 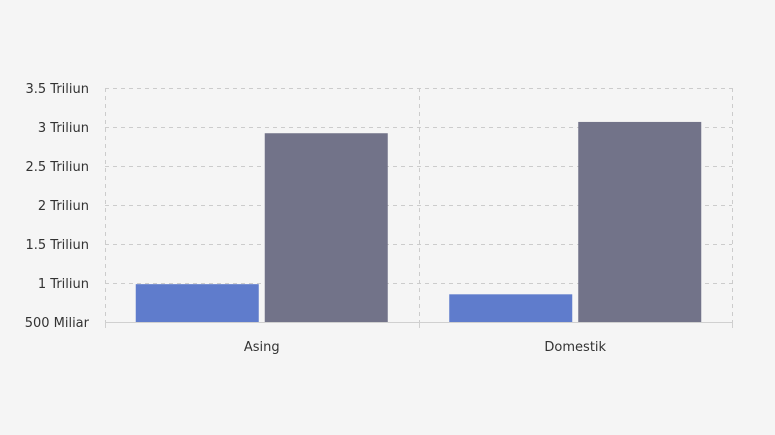 What do you see at coordinates (63, 128) in the screenshot?
I see `y-tick-label: 3 Triliun` at bounding box center [63, 128].